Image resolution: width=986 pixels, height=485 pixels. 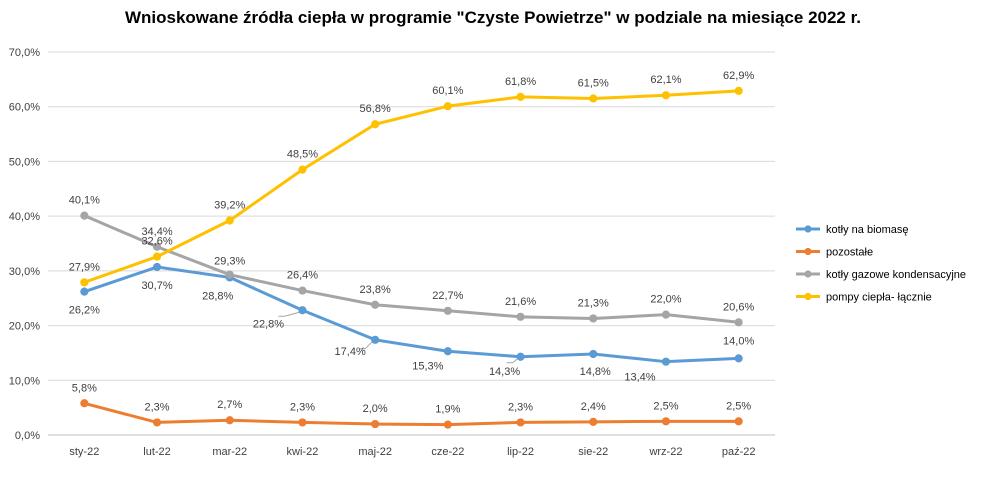 I want to click on data-label: 62,1%, so click(x=665, y=80).